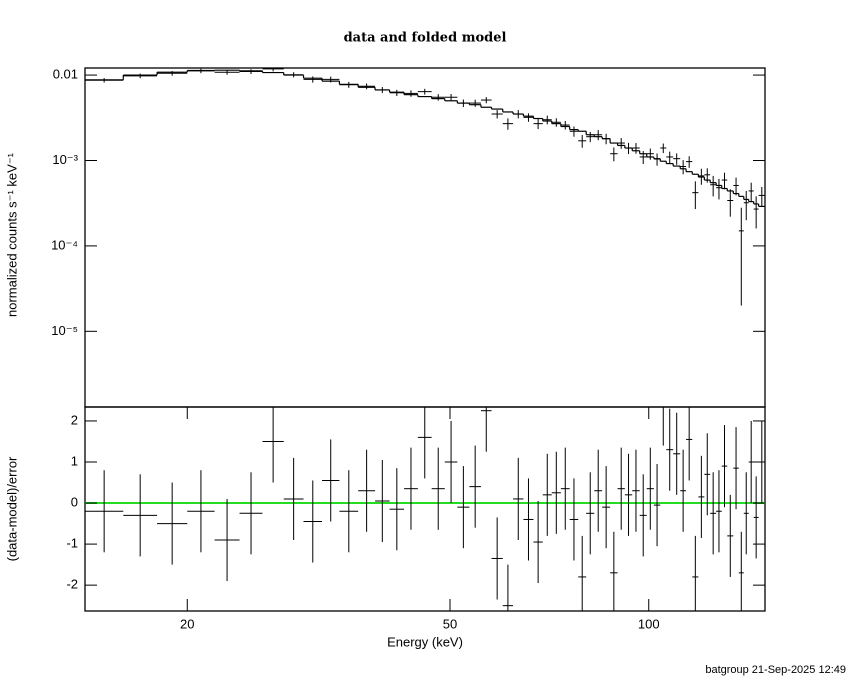  What do you see at coordinates (775, 670) in the screenshot?
I see `footer: batgroup 21-Sep-2025 12:49` at bounding box center [775, 670].